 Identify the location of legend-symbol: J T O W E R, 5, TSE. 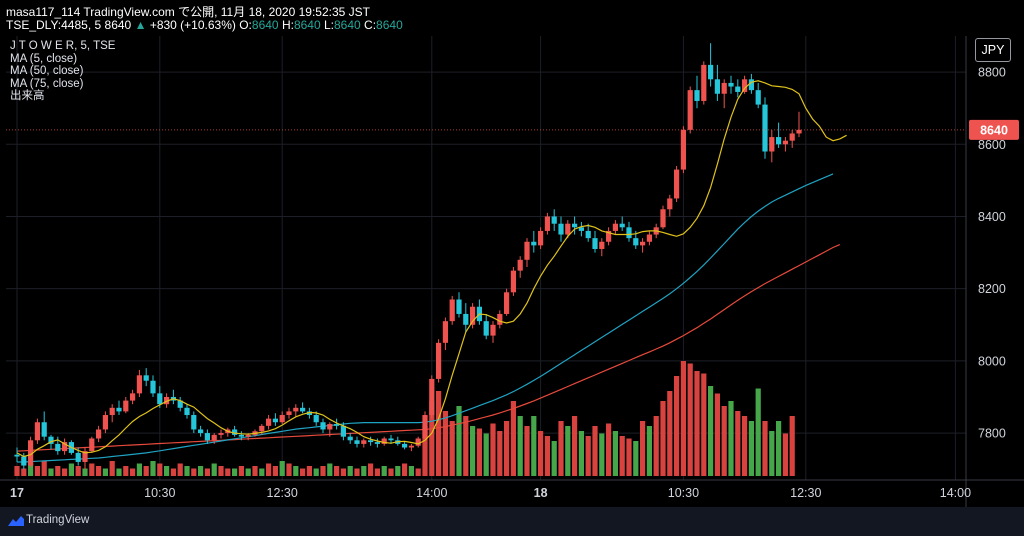
(63, 46).